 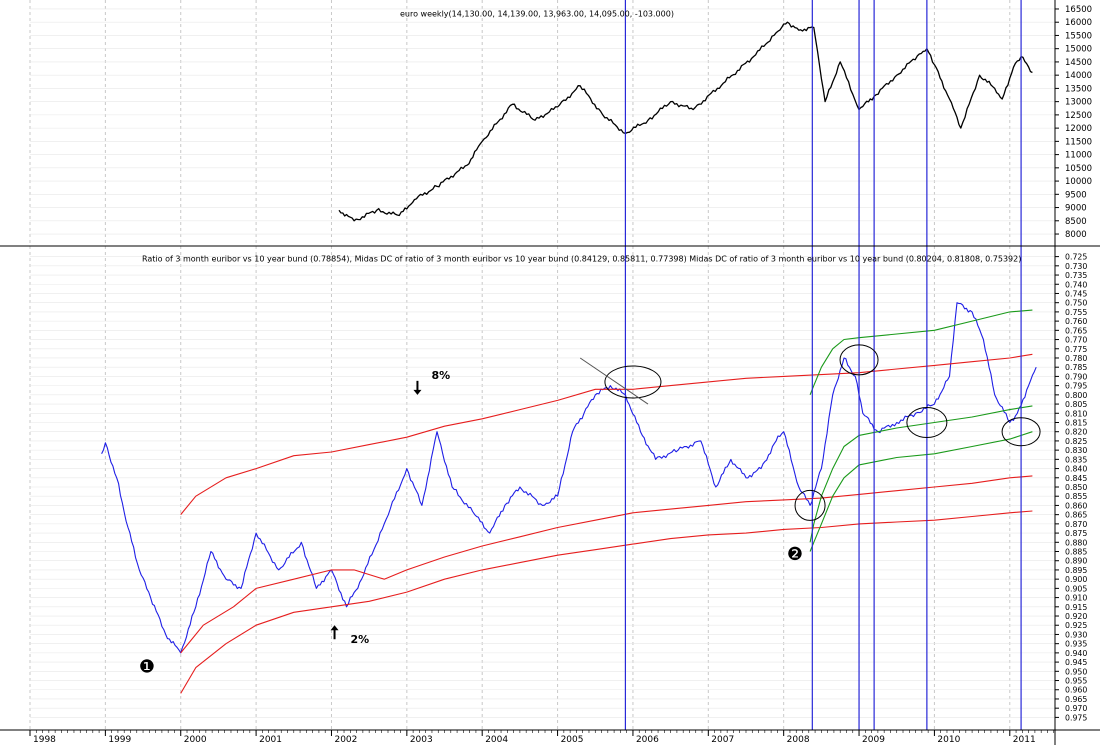 What do you see at coordinates (1078, 116) in the screenshot?
I see `y-tick-label: 12500` at bounding box center [1078, 116].